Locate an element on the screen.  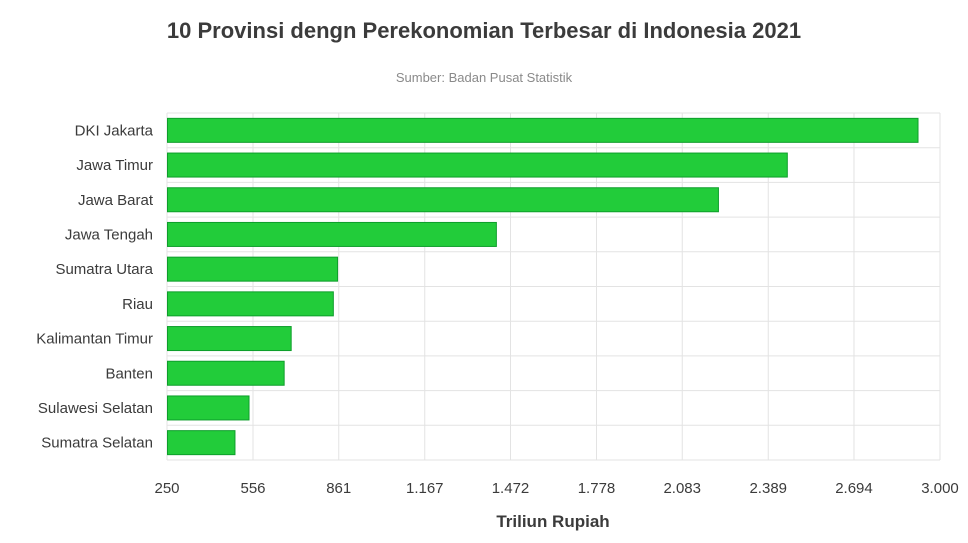
x-tick-label: 1.167 is located at coordinates (425, 488).